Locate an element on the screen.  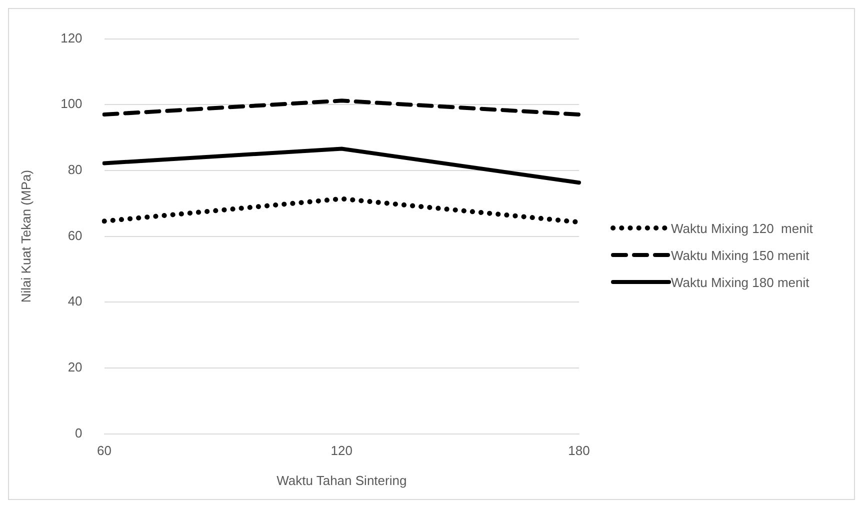
y-tick-label: 100 is located at coordinates (71, 104).